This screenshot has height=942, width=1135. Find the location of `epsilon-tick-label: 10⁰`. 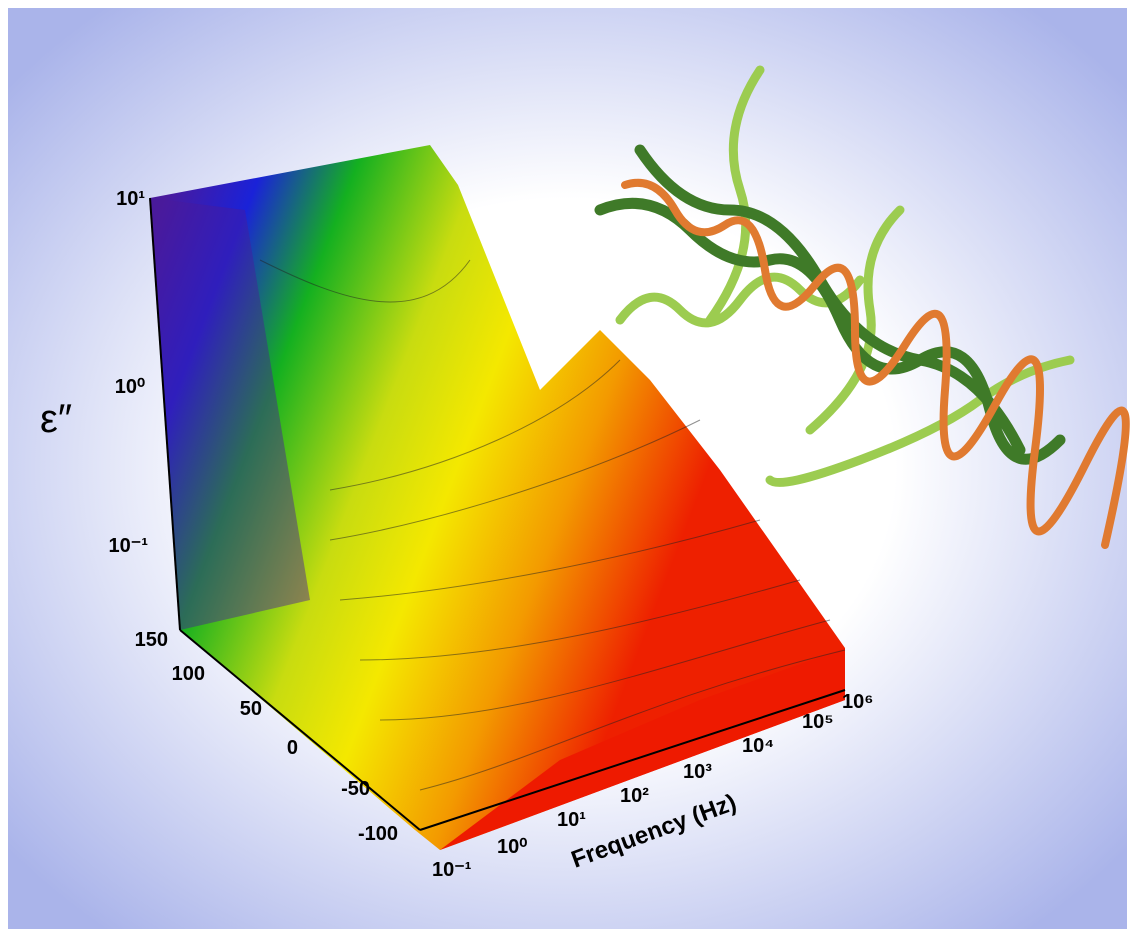

epsilon-tick-label: 10⁰ is located at coordinates (130, 387).